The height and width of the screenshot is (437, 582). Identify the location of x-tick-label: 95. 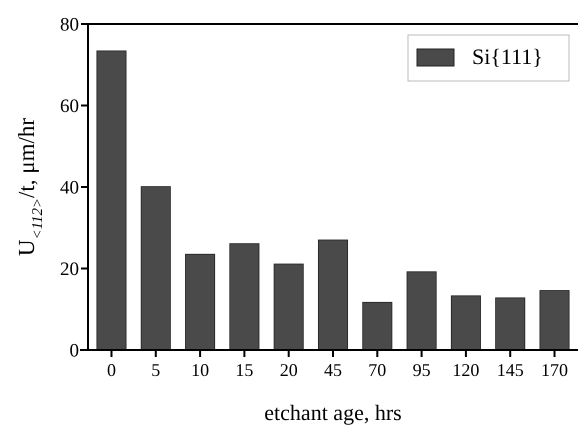
(421, 370).